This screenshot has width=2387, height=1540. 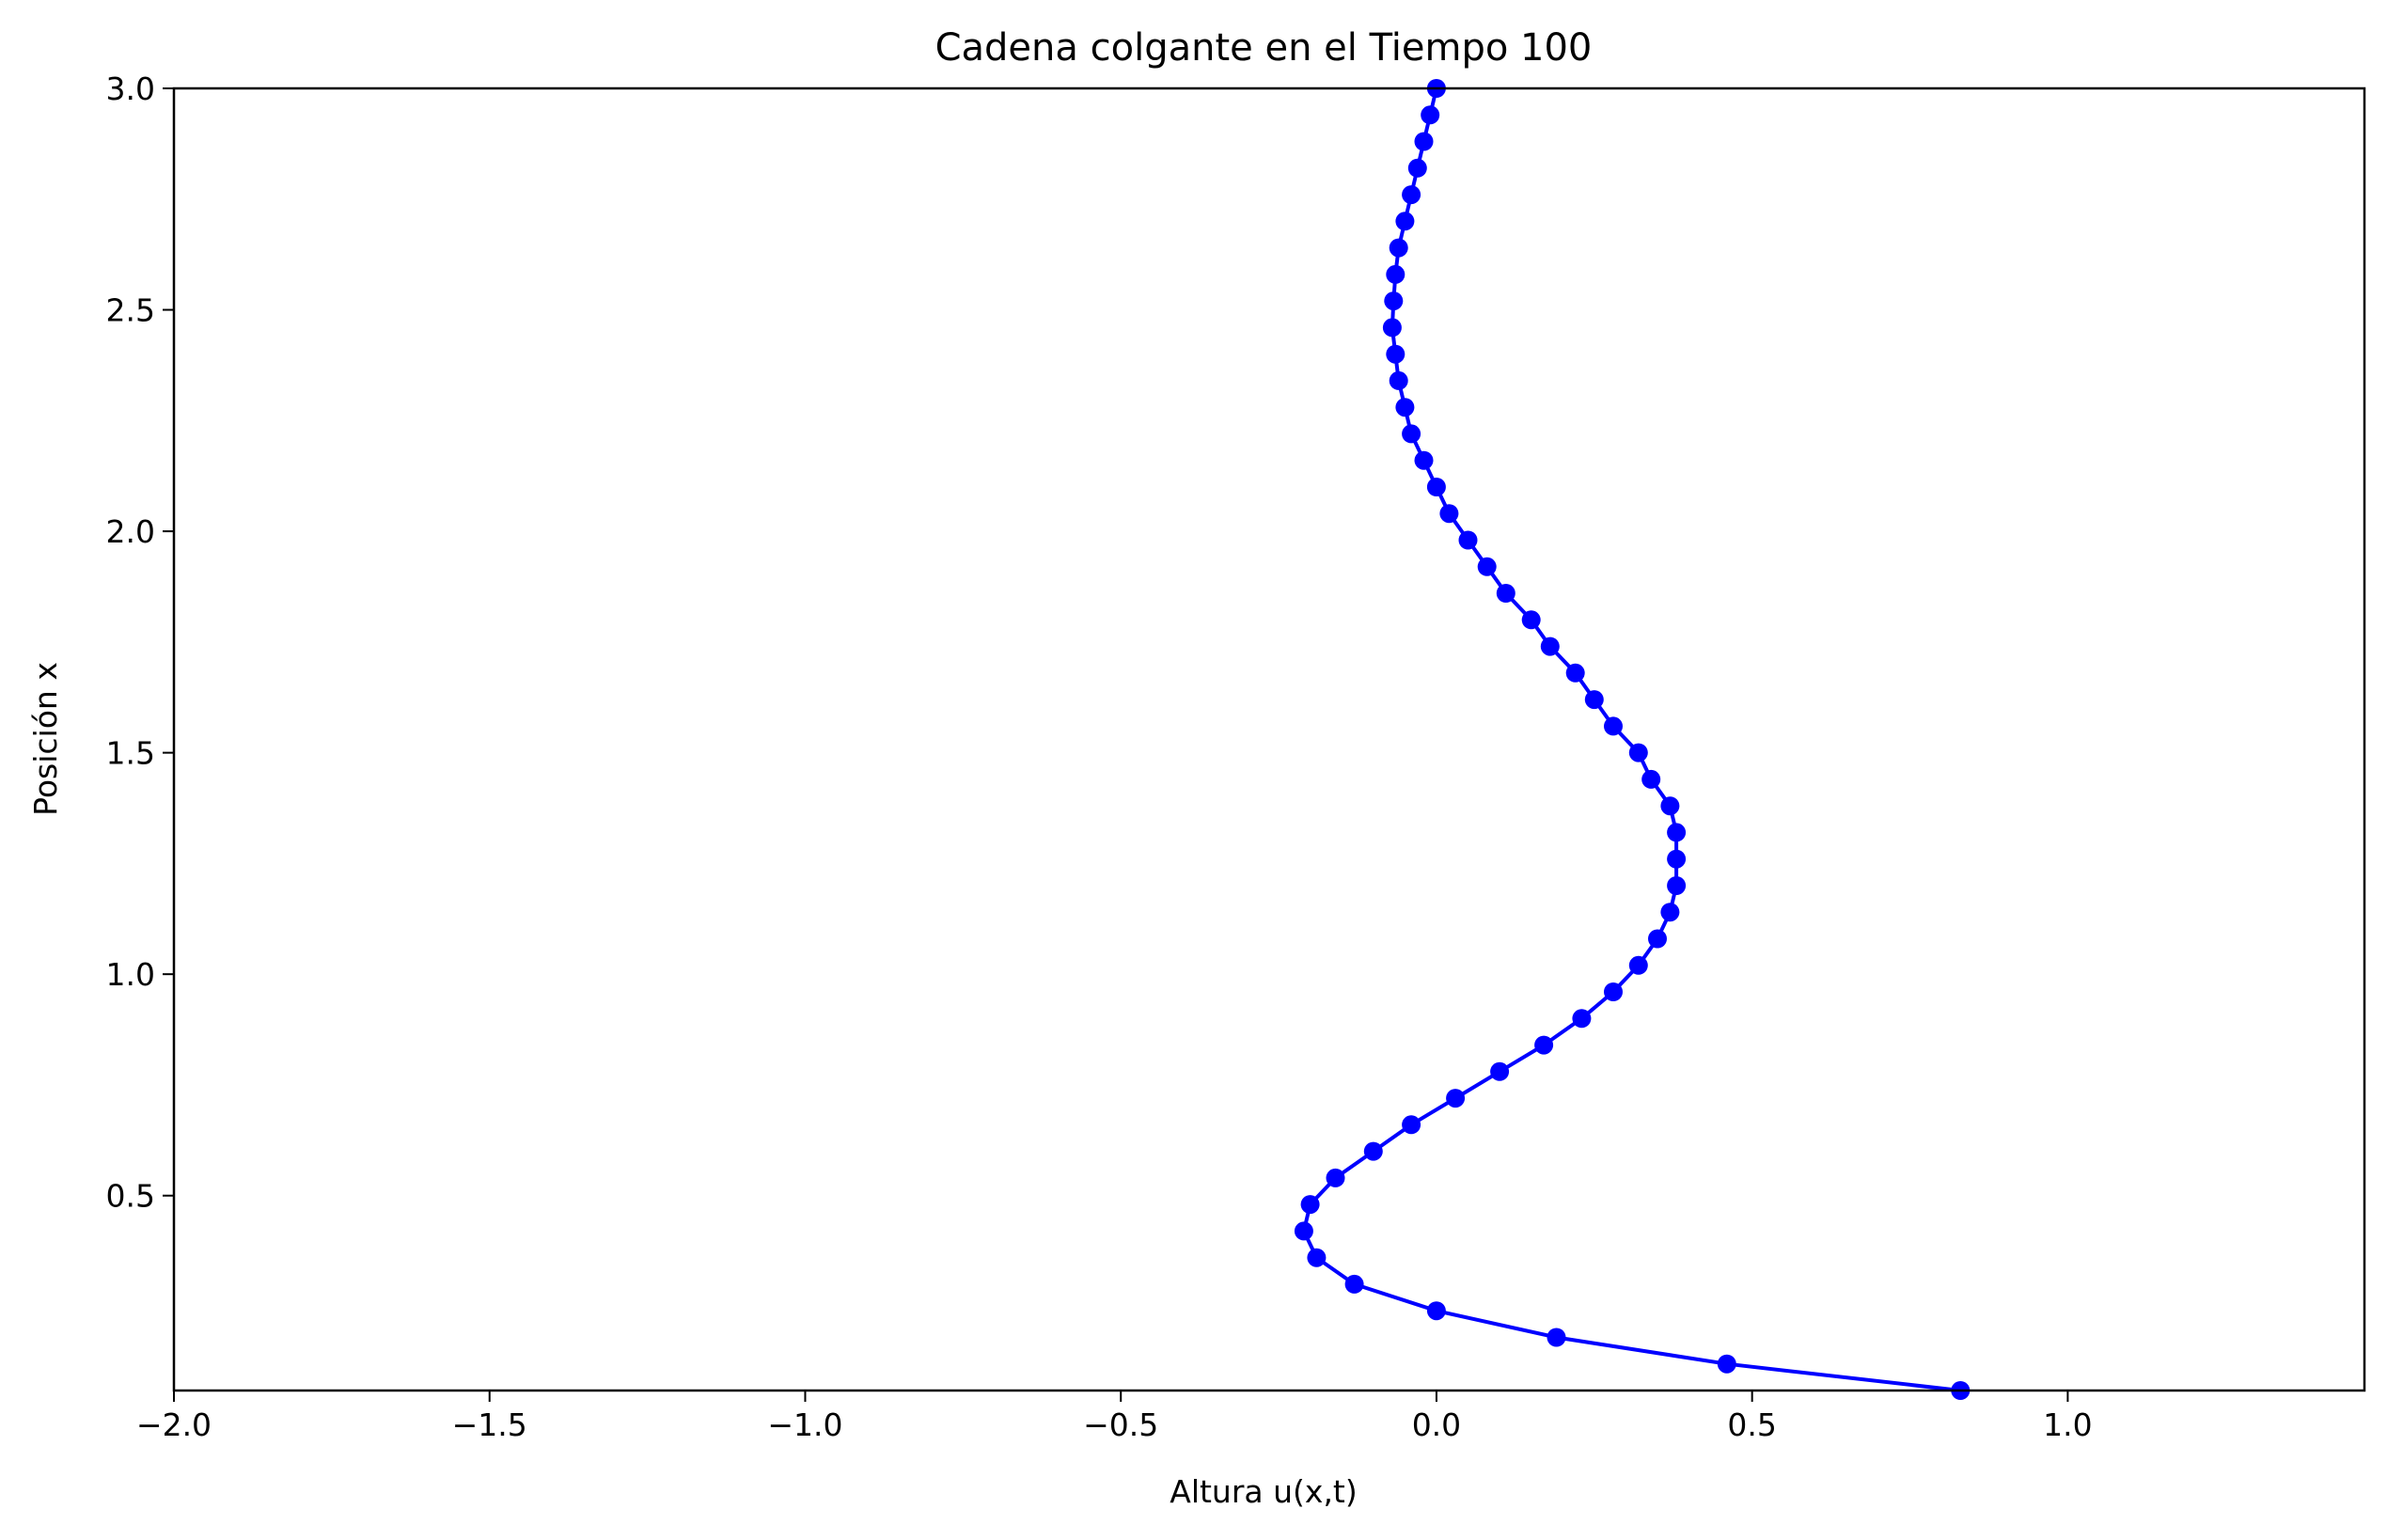 I want to click on x-axis-label: Altura u(x,t), so click(x=1264, y=1491).